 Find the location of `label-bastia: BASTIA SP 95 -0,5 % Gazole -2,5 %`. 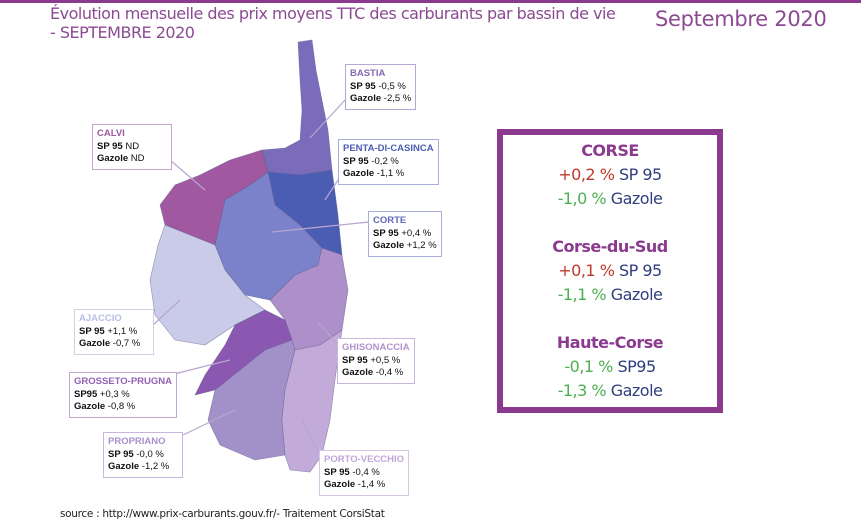

label-bastia: BASTIA SP 95 -0,5 % Gazole -2,5 % is located at coordinates (381, 87).